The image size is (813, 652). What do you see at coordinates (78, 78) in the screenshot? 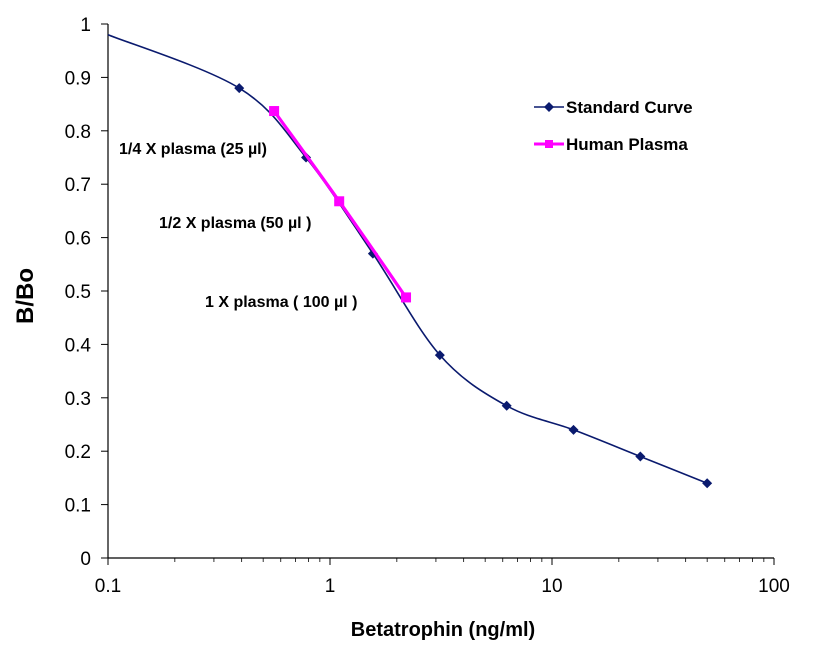
I see `y-tick-label: 0.9` at bounding box center [78, 78].